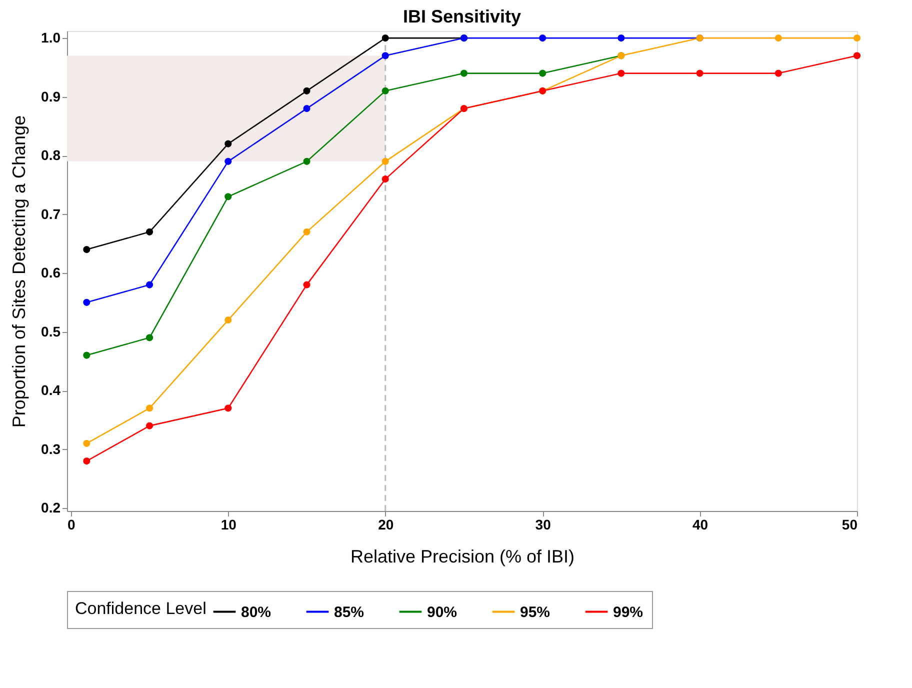  I want to click on legend-label: 90%, so click(442, 612).